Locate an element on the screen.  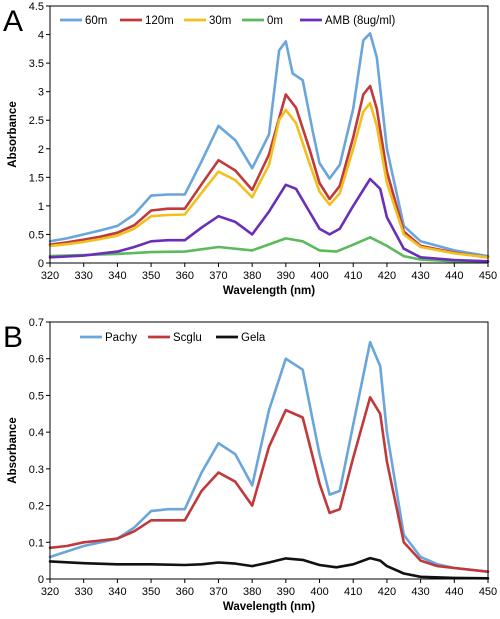
y-tick-label: 0.1 is located at coordinates (36, 543).